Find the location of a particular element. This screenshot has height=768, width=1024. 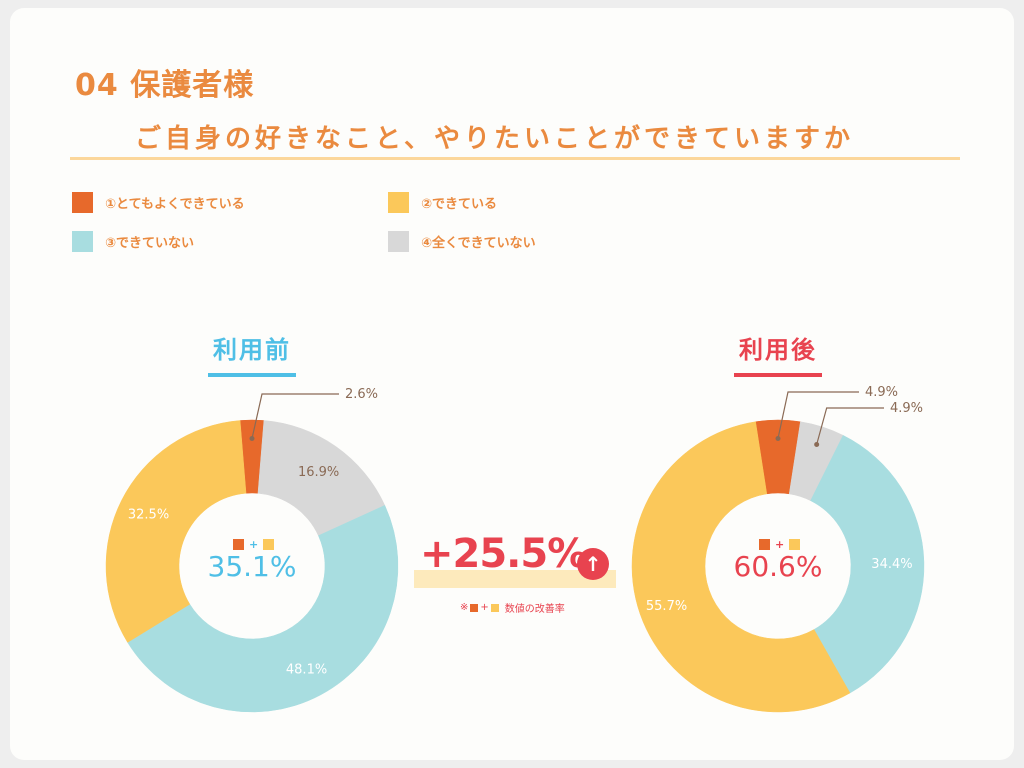

legend-label: ②できている is located at coordinates (459, 204).